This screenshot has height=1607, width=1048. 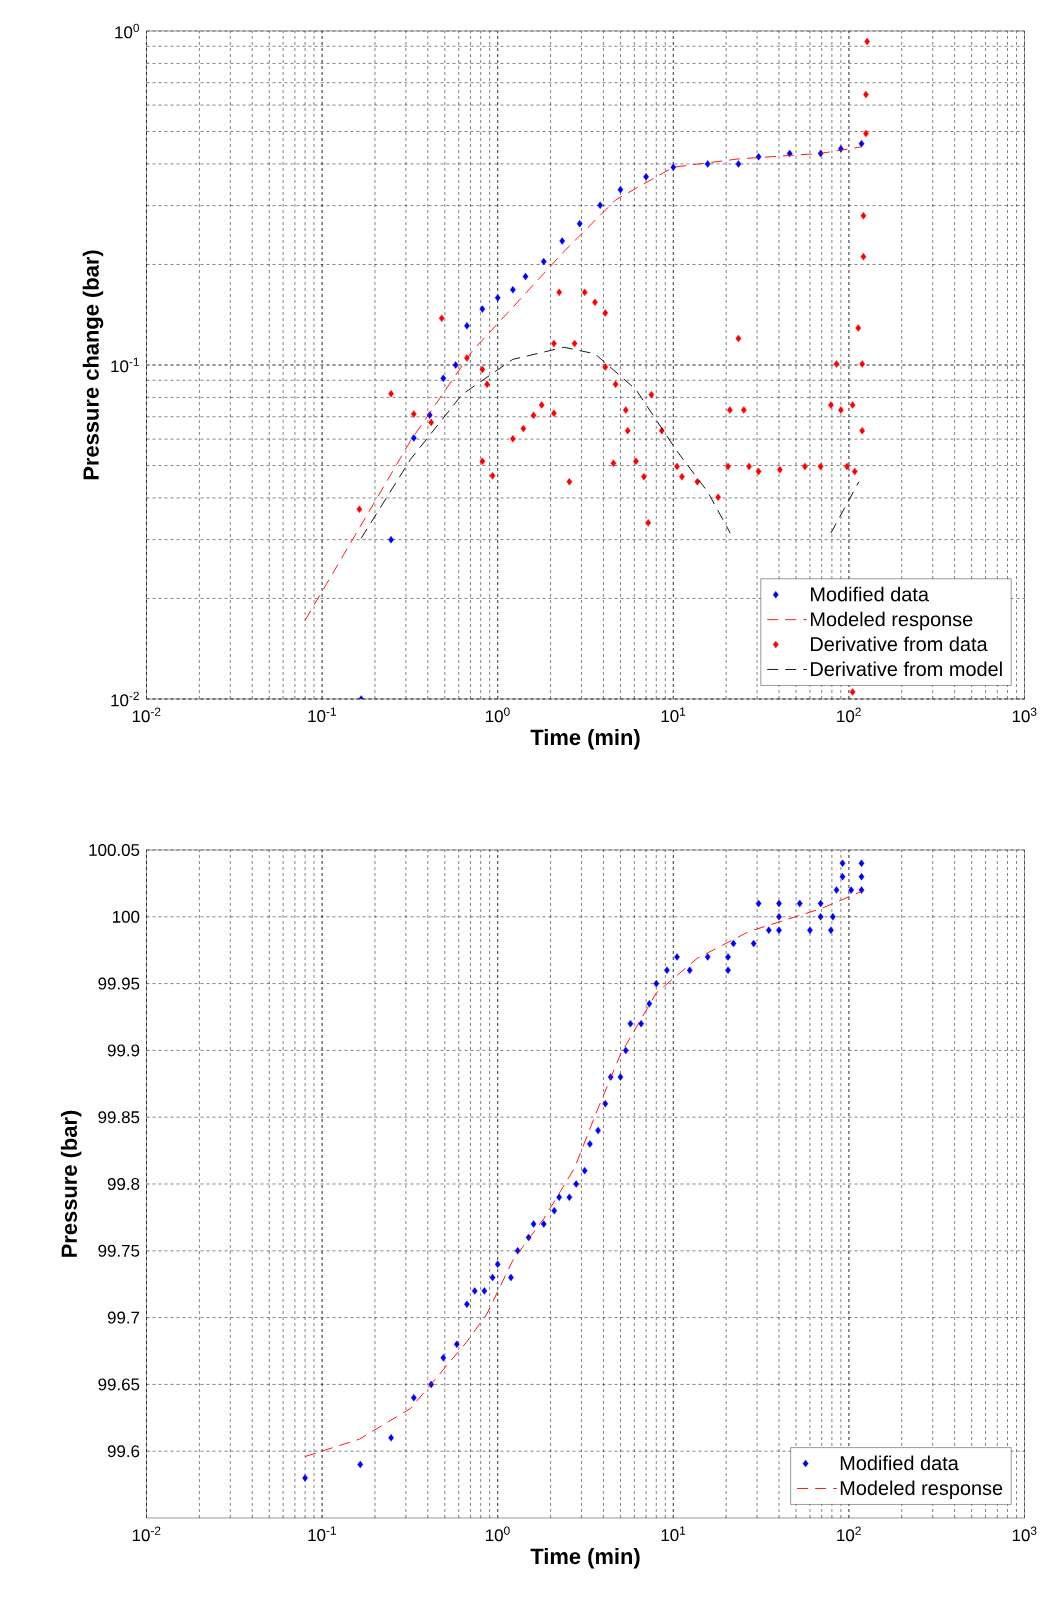 What do you see at coordinates (126, 916) in the screenshot?
I see `y-tick-label: 100` at bounding box center [126, 916].